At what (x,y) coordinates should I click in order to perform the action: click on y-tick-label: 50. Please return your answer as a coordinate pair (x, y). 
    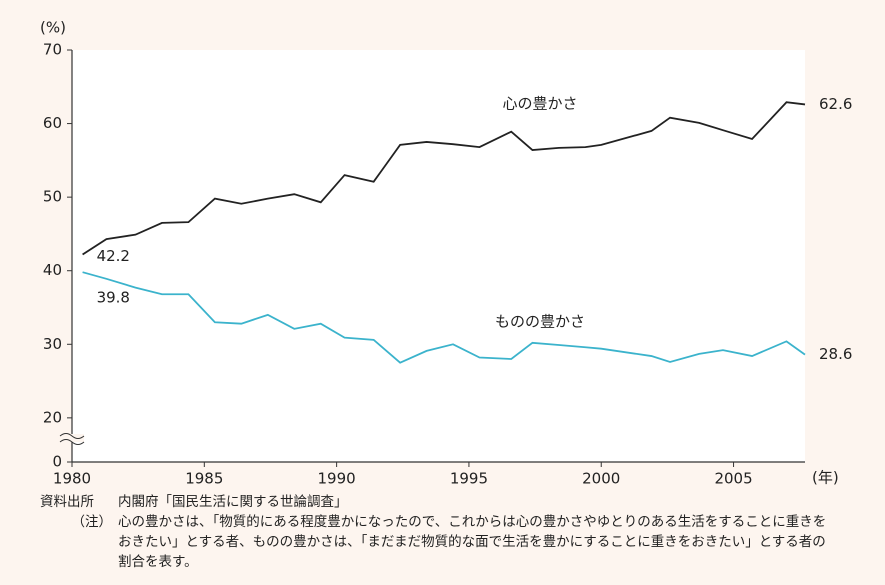
    Looking at the image, I should click on (52, 197).